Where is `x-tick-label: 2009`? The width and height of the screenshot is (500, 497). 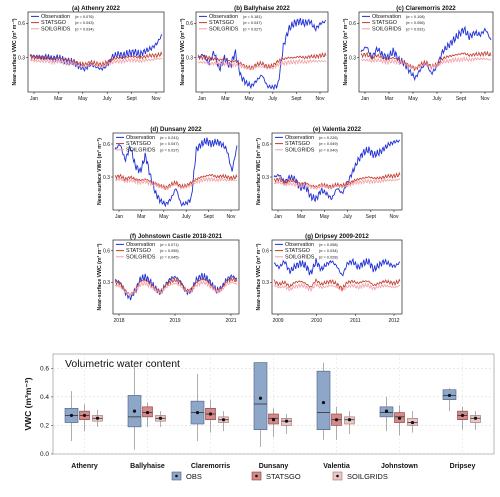
x-tick-label: 2009 is located at coordinates (277, 321).